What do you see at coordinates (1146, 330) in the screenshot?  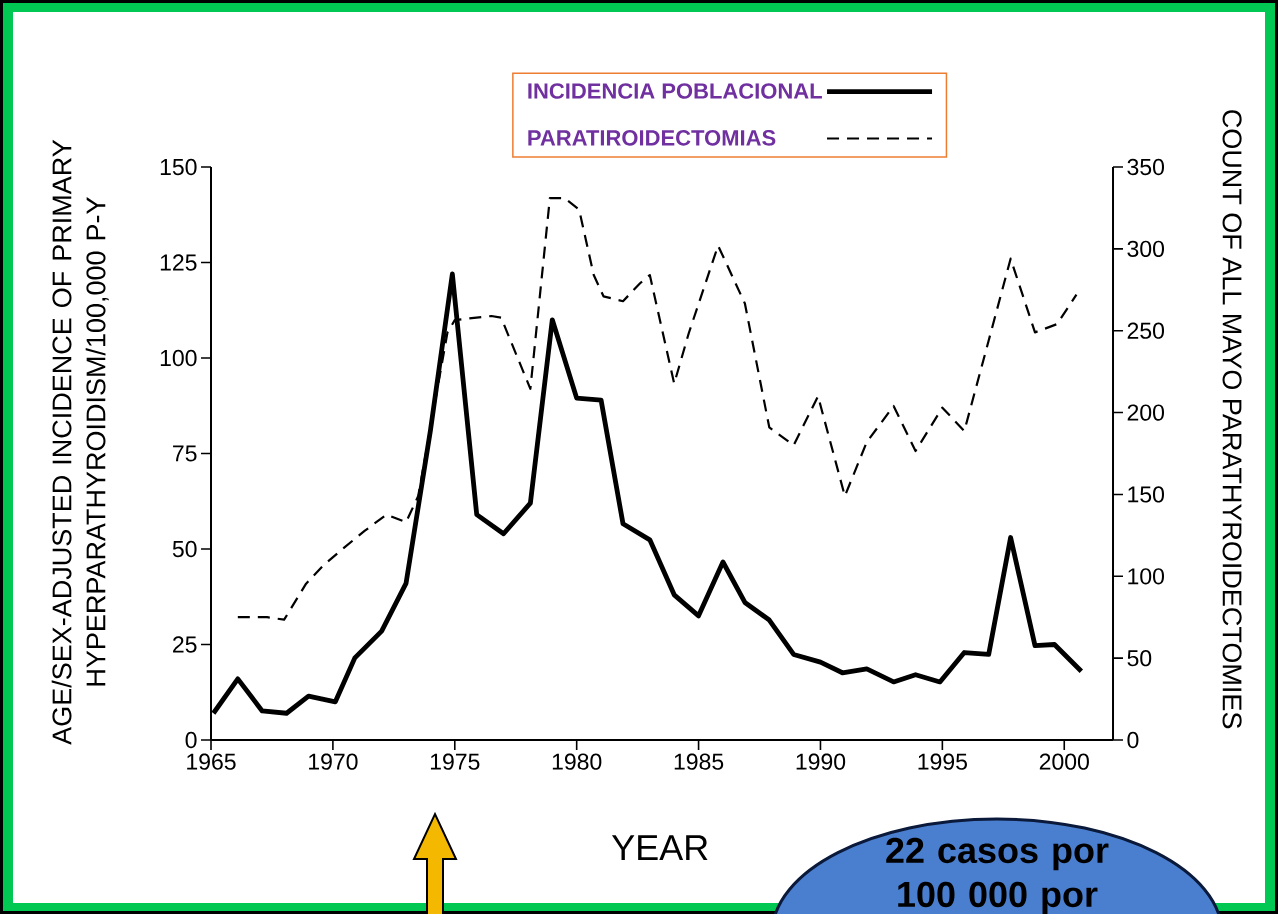 I see `y2-tick-label: 250` at bounding box center [1146, 330].